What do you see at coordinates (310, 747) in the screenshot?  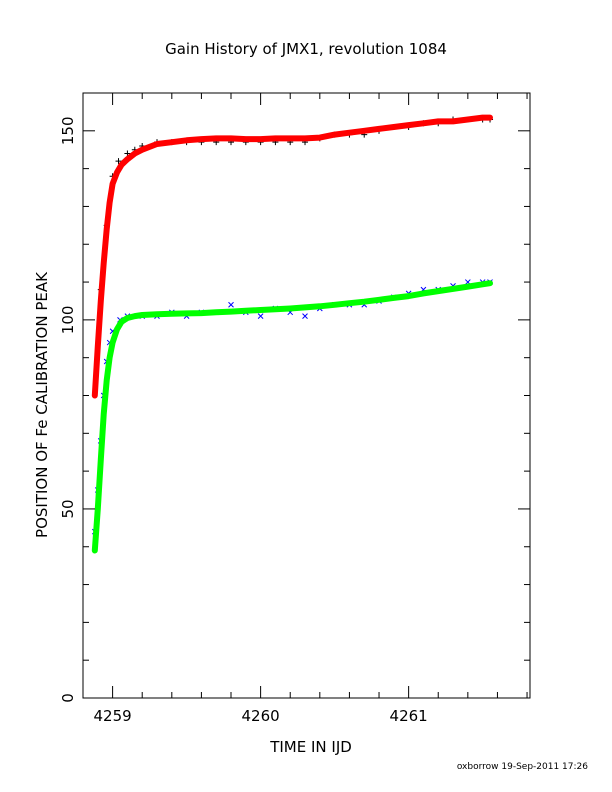 I see `x-axis-label: TIME IN IJD` at bounding box center [310, 747].